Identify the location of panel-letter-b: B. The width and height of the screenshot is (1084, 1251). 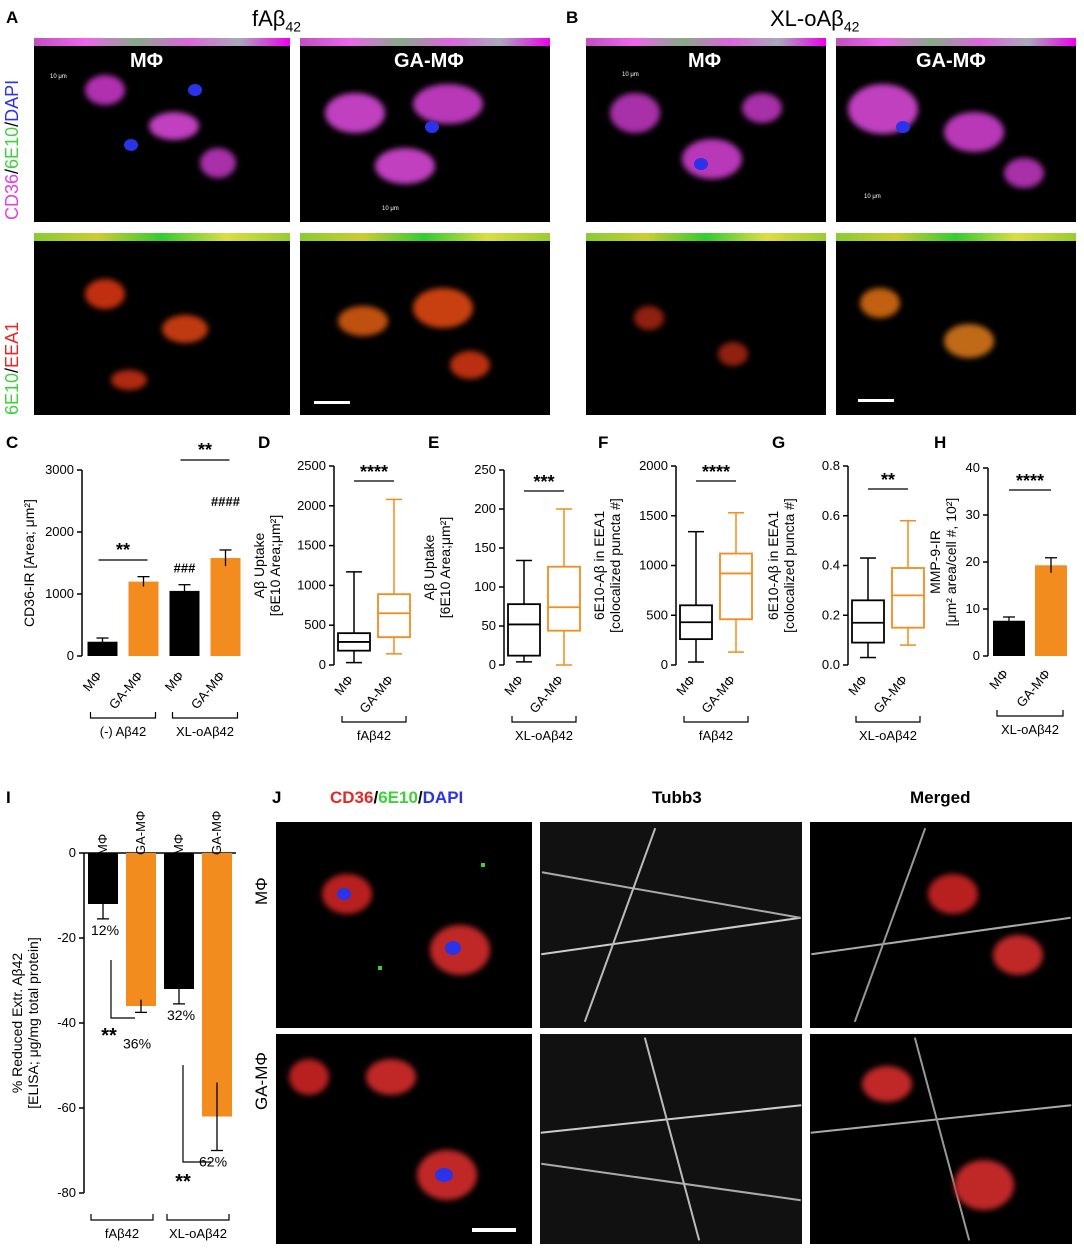
(572, 17).